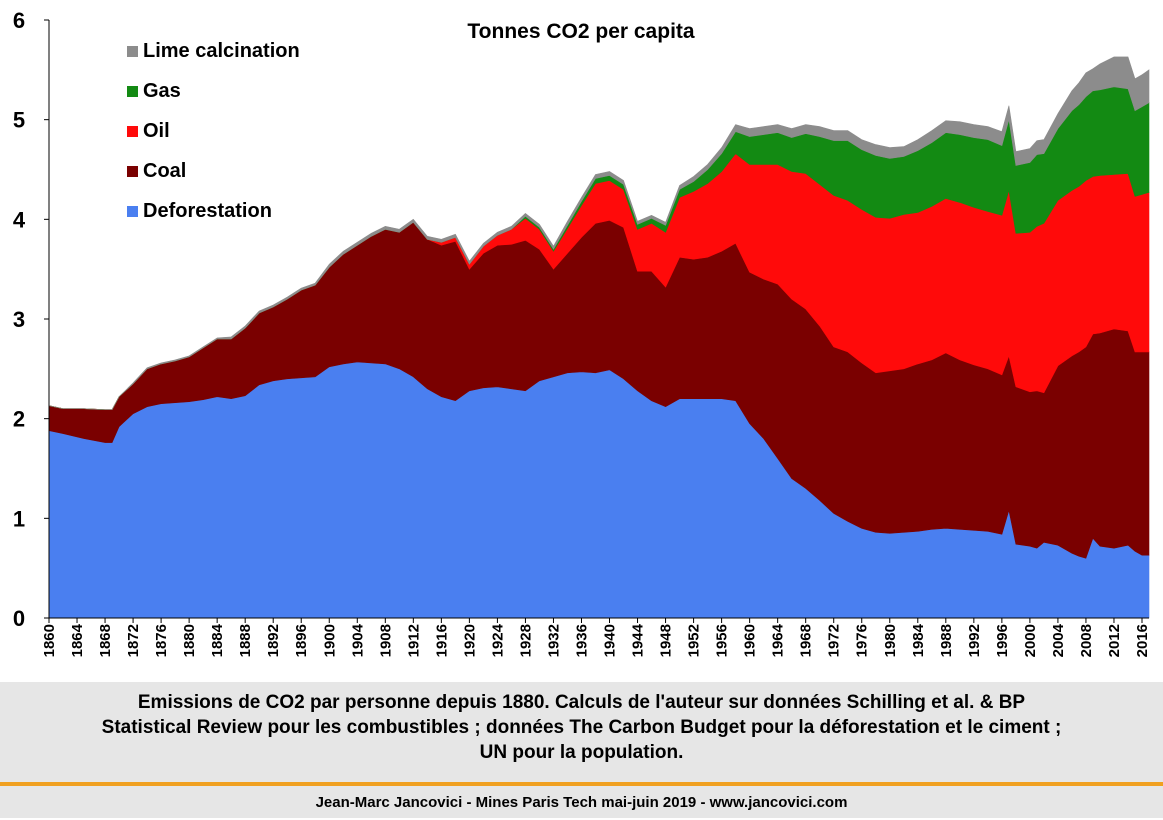  What do you see at coordinates (385, 640) in the screenshot?
I see `x-tick-label: 1908` at bounding box center [385, 640].